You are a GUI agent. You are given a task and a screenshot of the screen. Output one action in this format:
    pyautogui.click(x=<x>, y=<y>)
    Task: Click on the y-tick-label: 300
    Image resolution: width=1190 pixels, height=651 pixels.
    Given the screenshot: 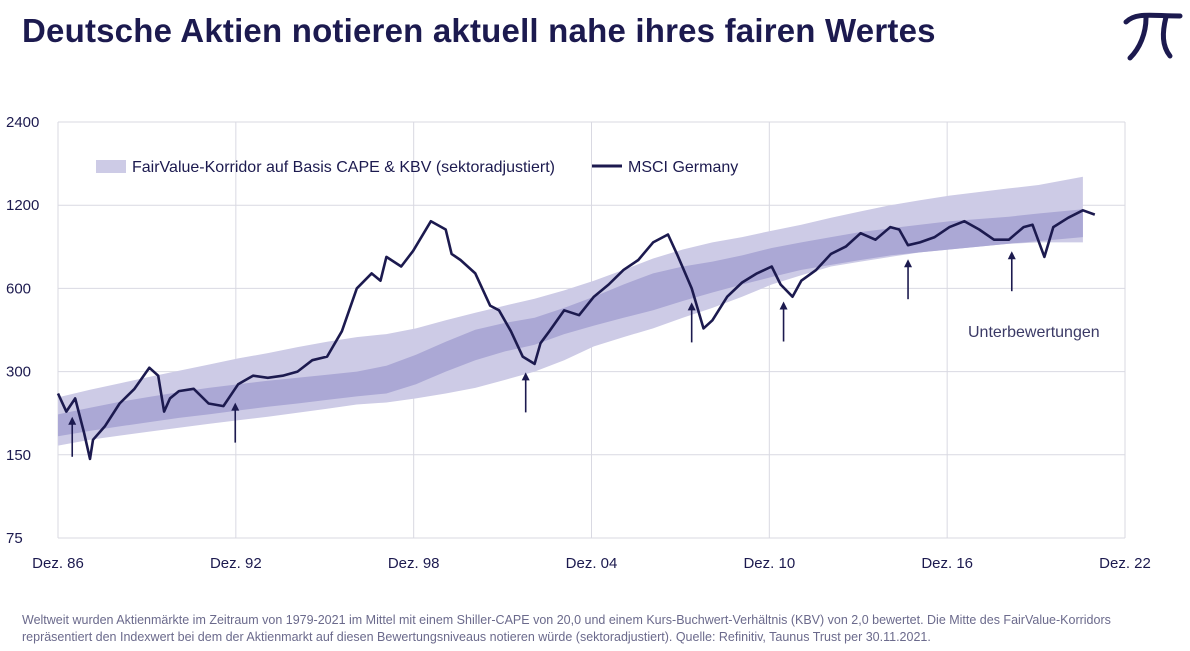 What is the action you would take?
    pyautogui.click(x=18, y=372)
    